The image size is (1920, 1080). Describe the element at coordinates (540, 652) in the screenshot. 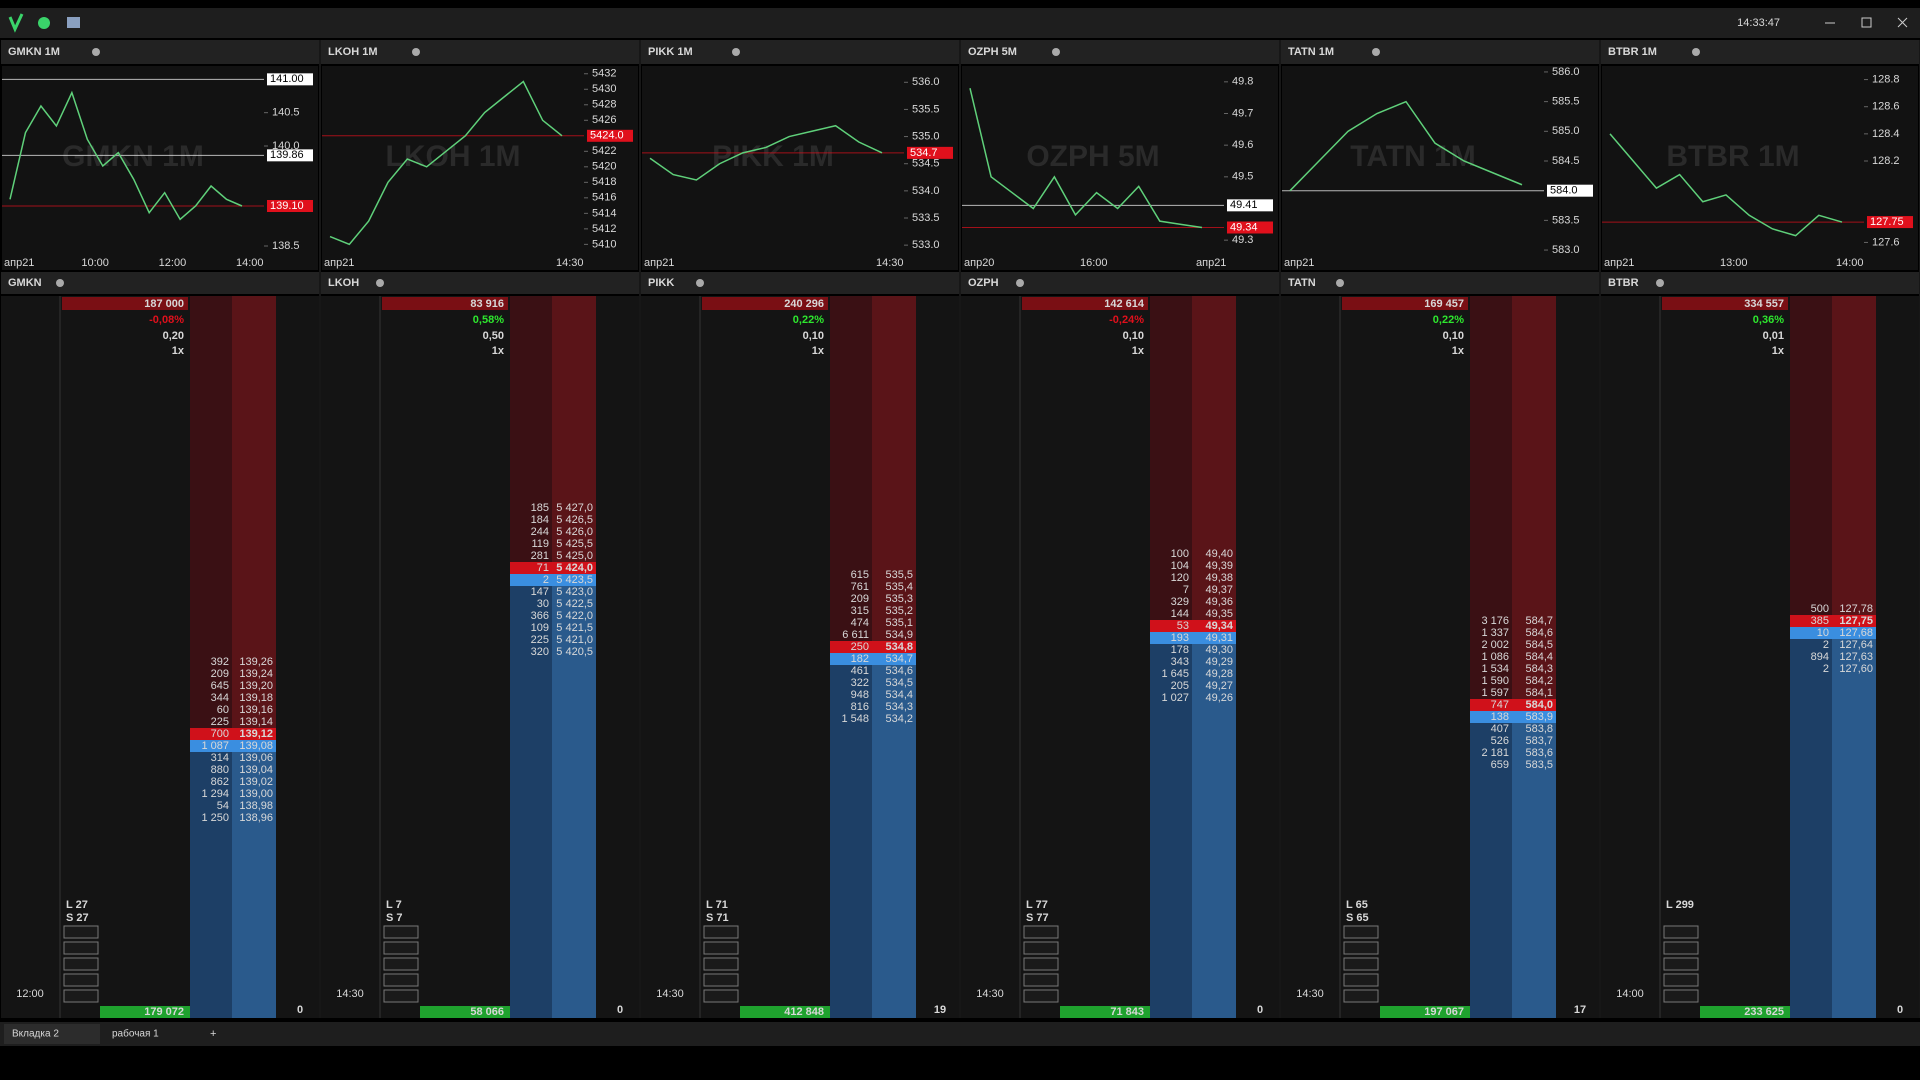

I see `bid-volume: 320` at that location.